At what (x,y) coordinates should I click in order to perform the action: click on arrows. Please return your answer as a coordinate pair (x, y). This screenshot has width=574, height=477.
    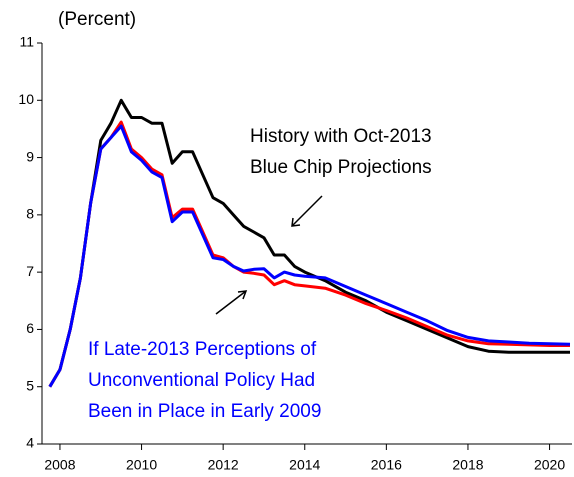
    Looking at the image, I should click on (269, 255).